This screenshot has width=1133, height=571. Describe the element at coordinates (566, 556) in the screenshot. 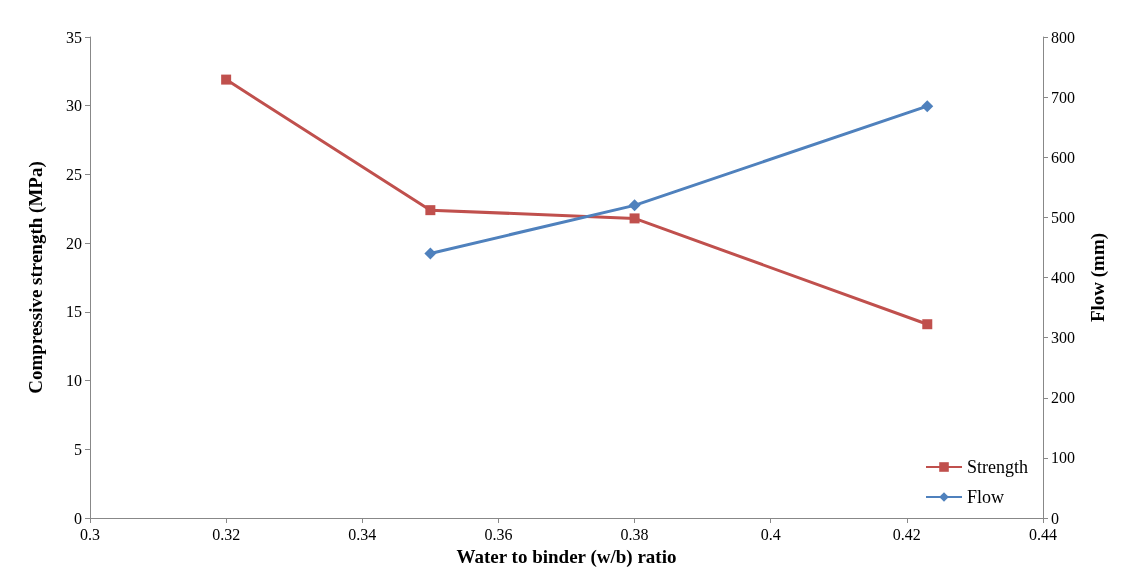

I see `x-axis-title: Water to binder (w/b) ratio` at that location.